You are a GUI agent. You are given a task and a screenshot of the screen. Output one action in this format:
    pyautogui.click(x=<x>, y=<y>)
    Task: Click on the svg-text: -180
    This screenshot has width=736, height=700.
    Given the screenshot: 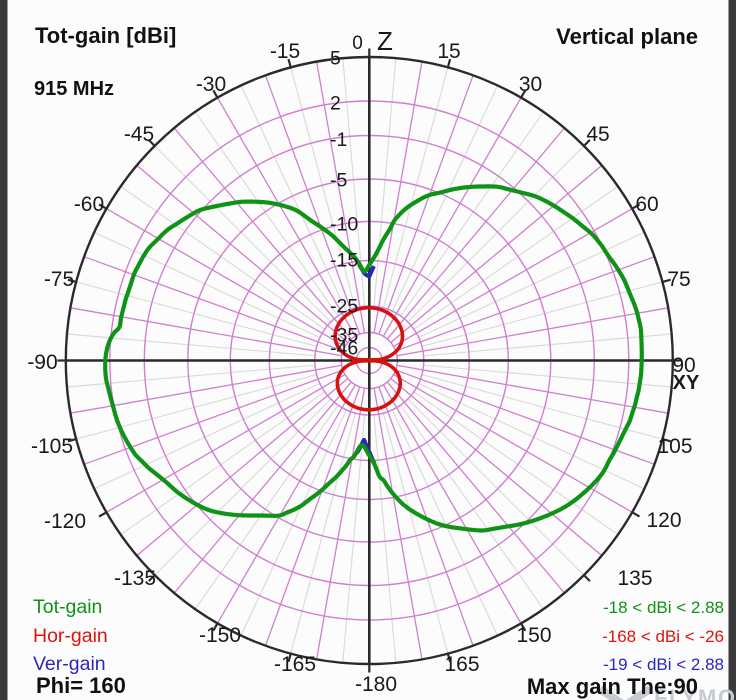 What is the action you would take?
    pyautogui.click(x=376, y=684)
    